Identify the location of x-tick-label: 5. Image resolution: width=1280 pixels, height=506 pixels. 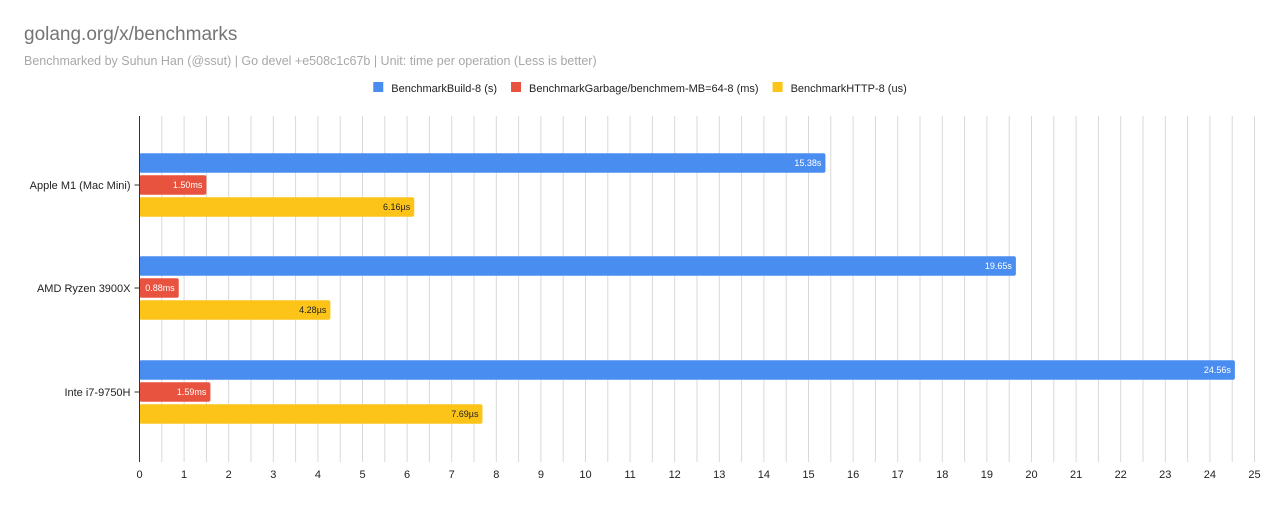
(362, 475).